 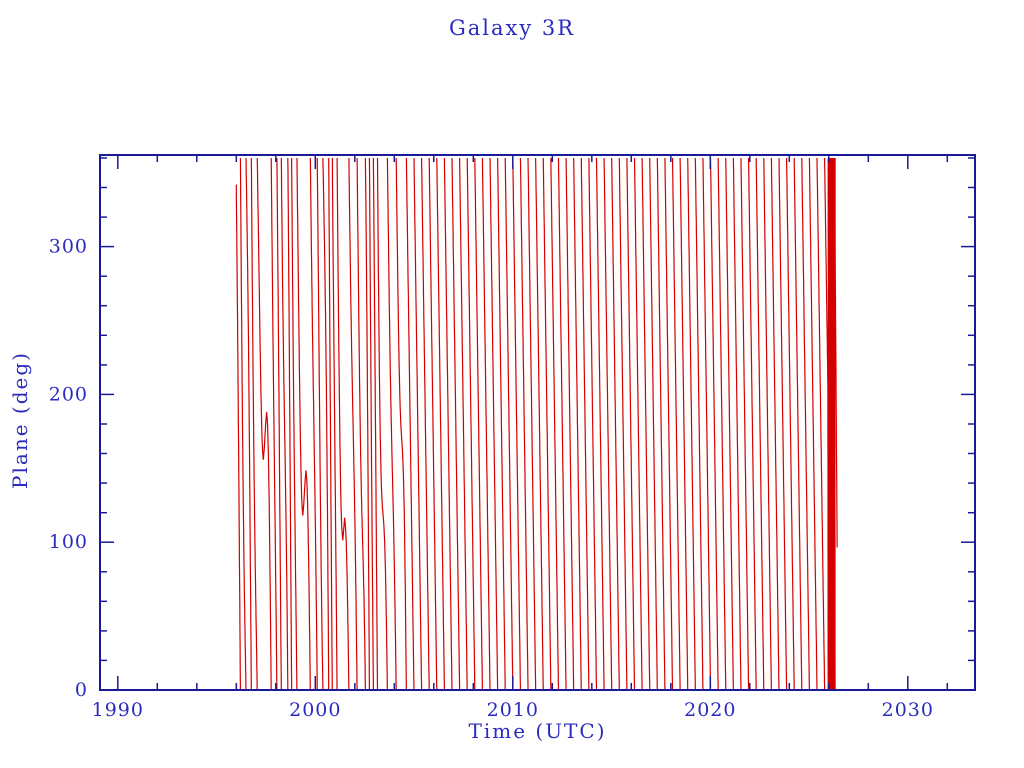 What do you see at coordinates (710, 710) in the screenshot?
I see `x-tick-label: 2020` at bounding box center [710, 710].